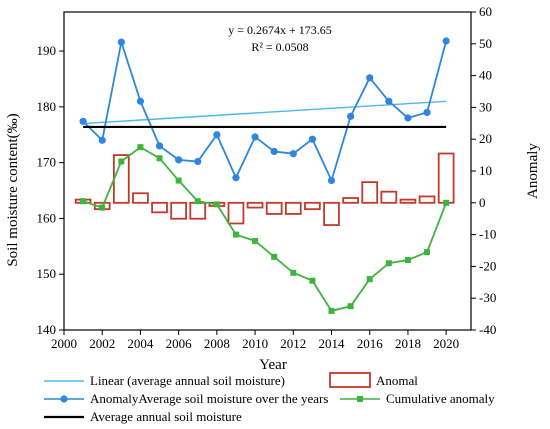 Image resolution: width=550 pixels, height=429 pixels. Describe the element at coordinates (482, 202) in the screenshot. I see `y-right-tick-label: 0` at that location.